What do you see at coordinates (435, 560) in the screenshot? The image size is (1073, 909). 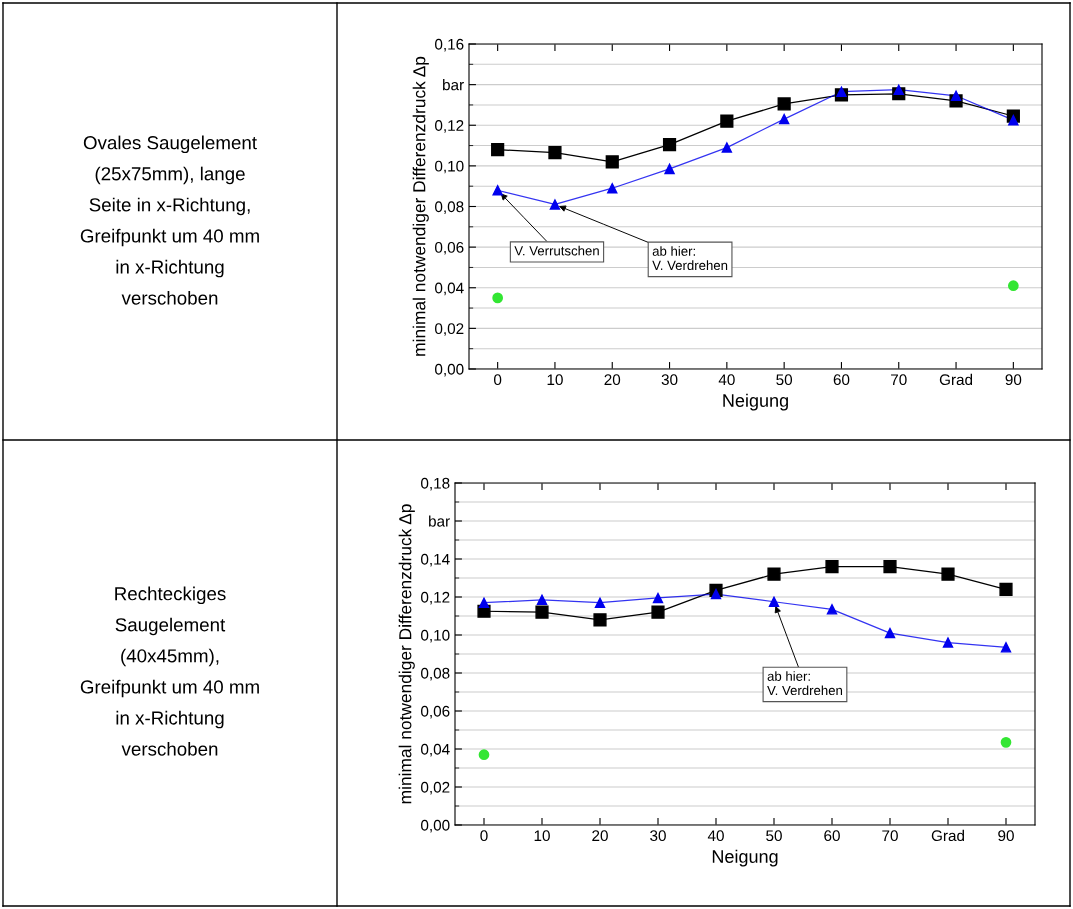 I see `y-tick-label: 0,14` at bounding box center [435, 560].